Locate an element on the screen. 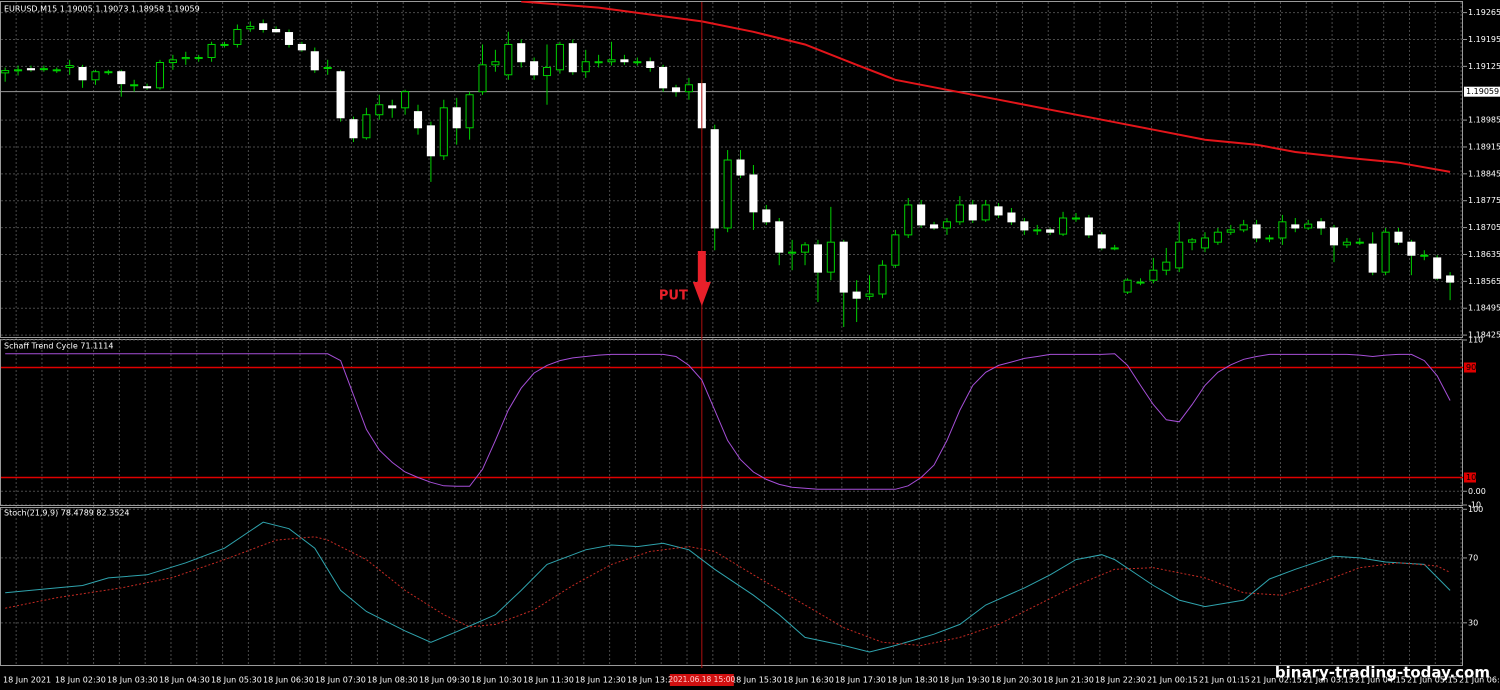 The height and width of the screenshot is (690, 1500). y-tick-label: 1.18845 is located at coordinates (1484, 173).